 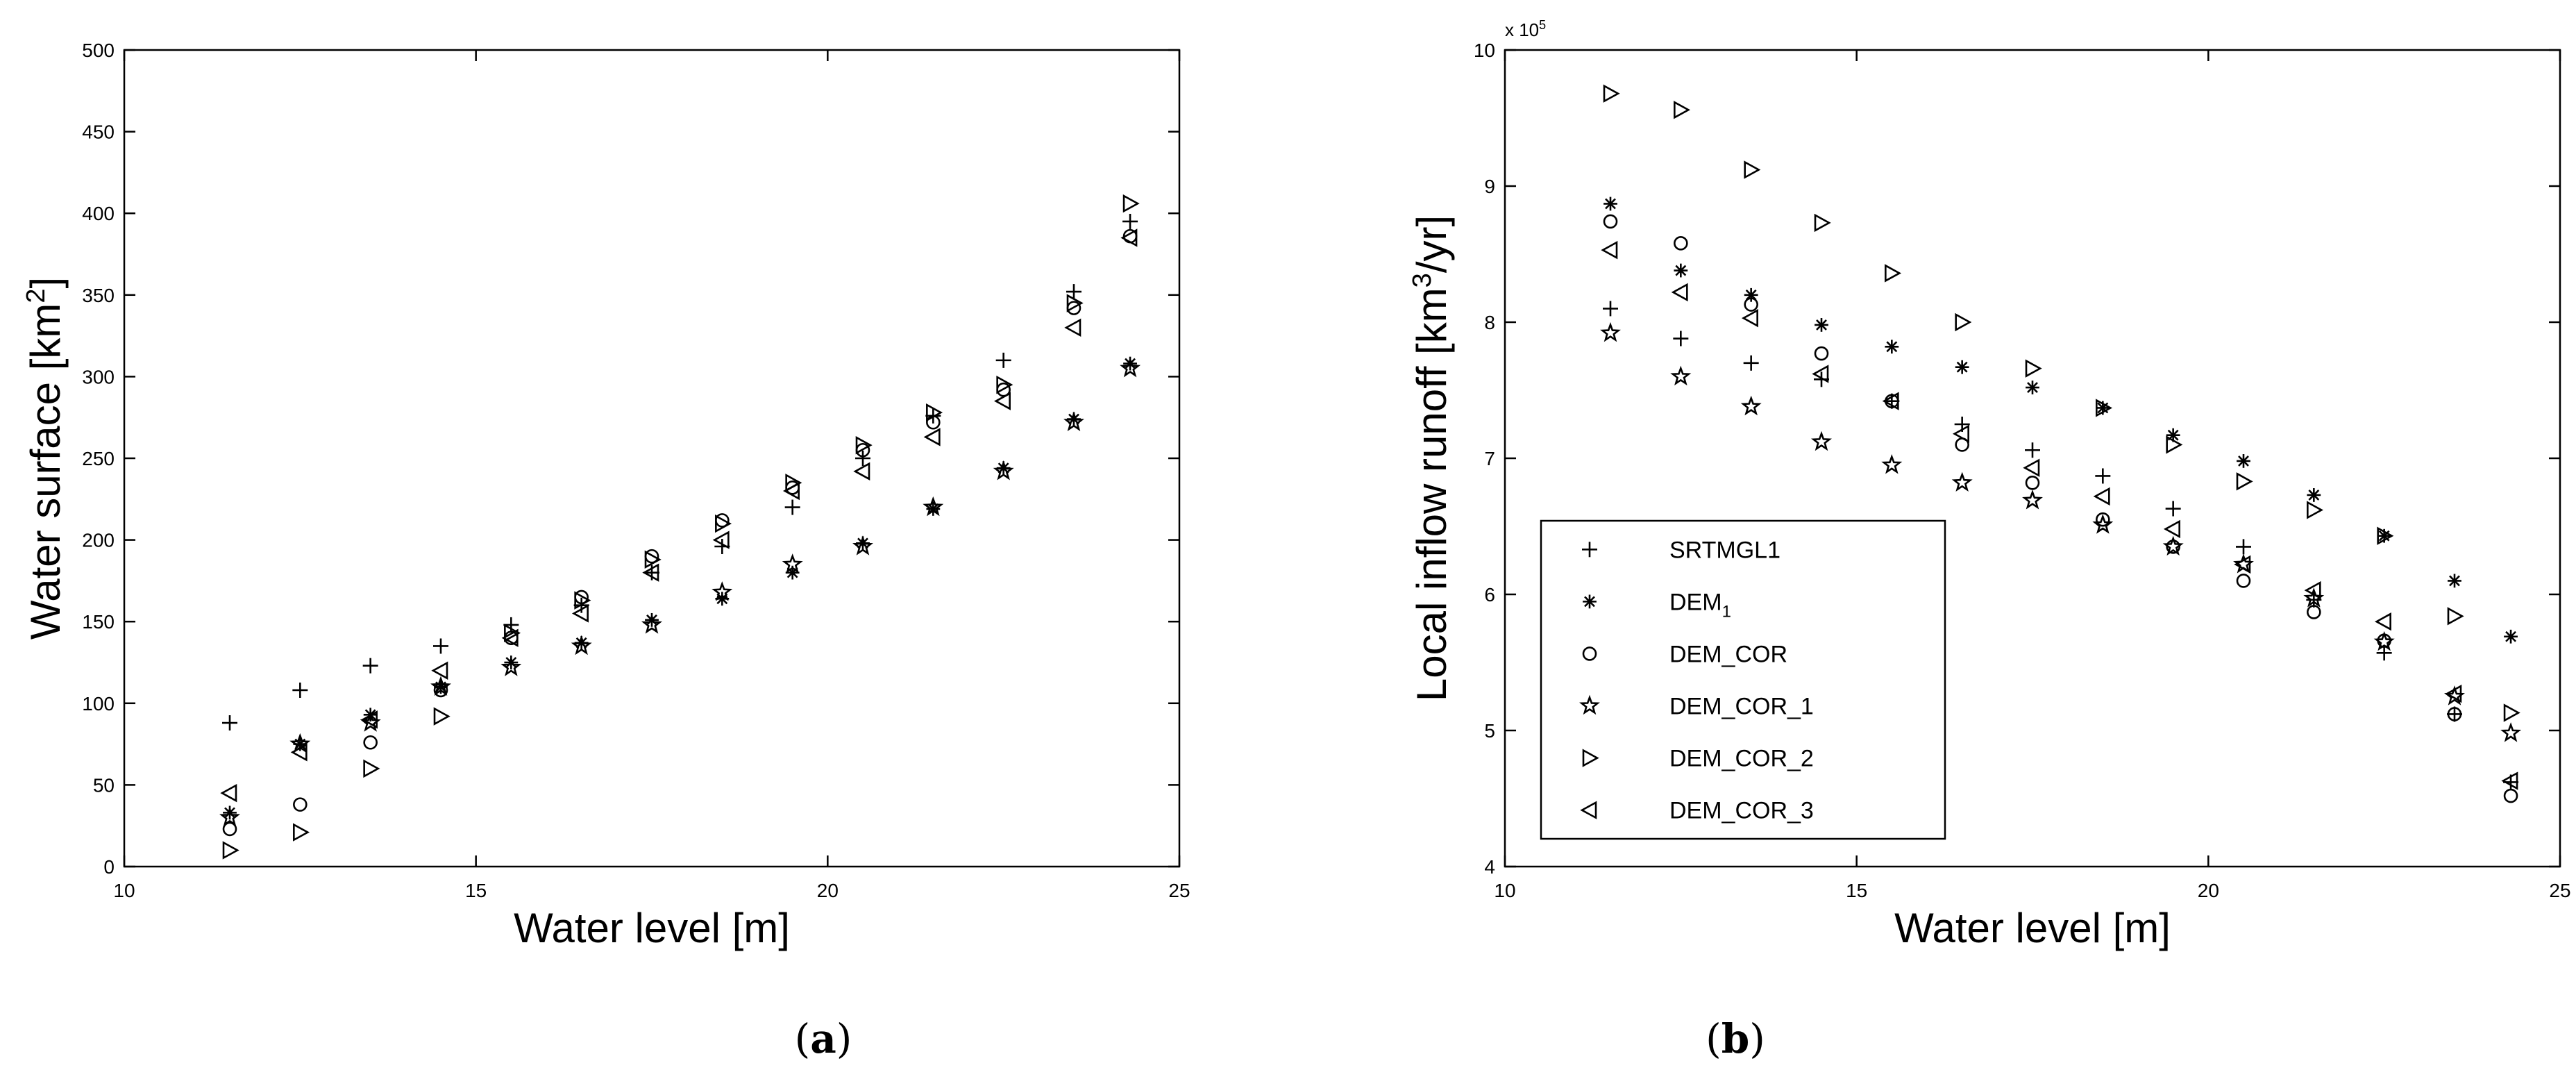 I want to click on legend-label-dem-cor-3: DEM_COR_3, so click(x=1741, y=811).